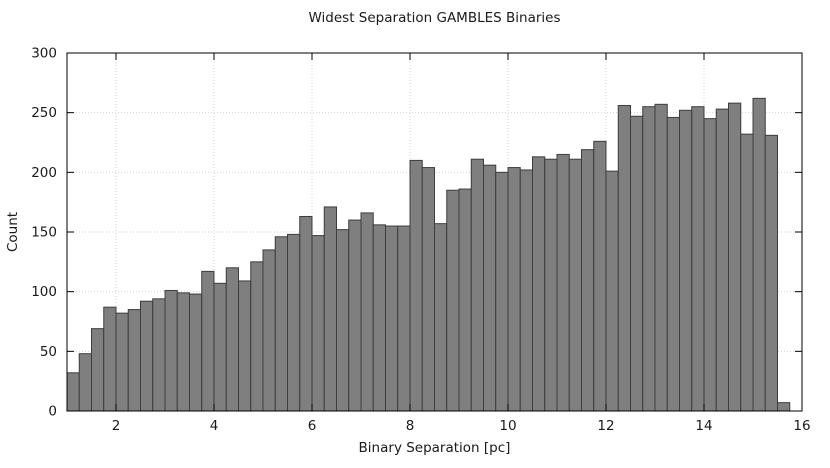 The height and width of the screenshot is (468, 830). What do you see at coordinates (44, 292) in the screenshot?
I see `y-tick-label: 100` at bounding box center [44, 292].